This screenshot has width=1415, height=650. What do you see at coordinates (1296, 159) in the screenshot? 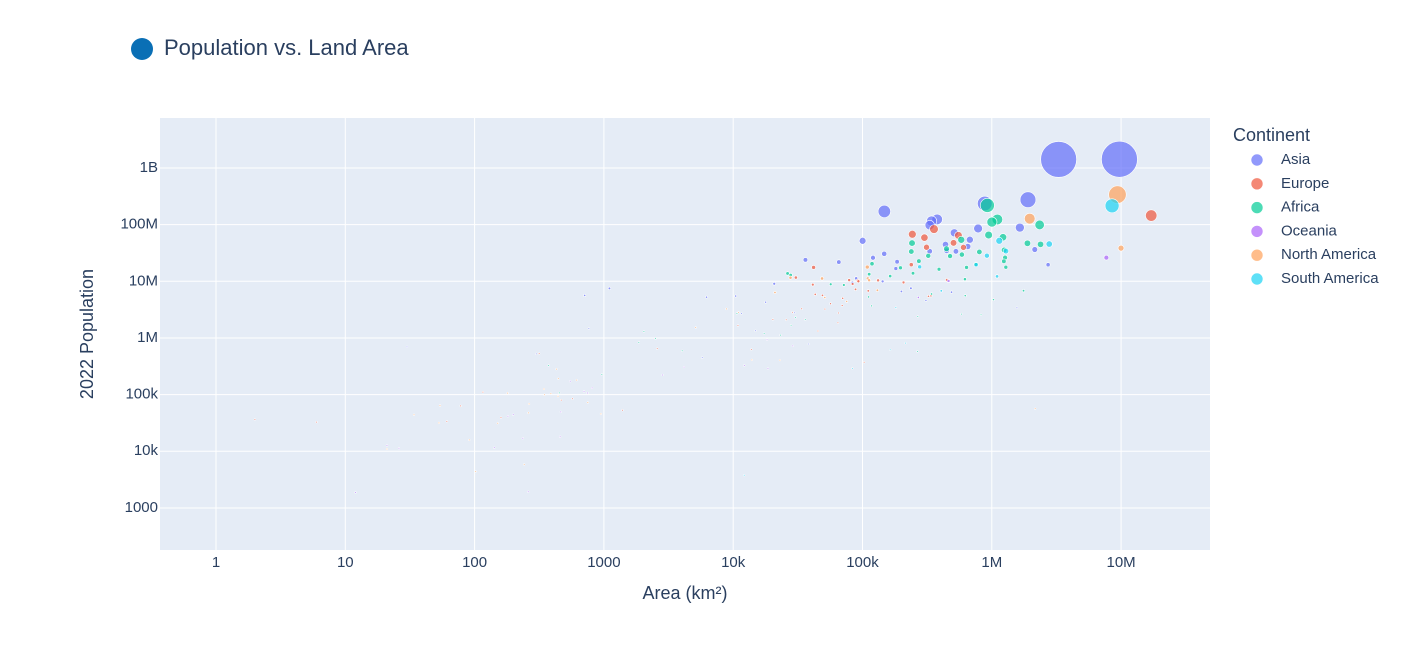
I see `legend-label: Asia` at bounding box center [1296, 159].